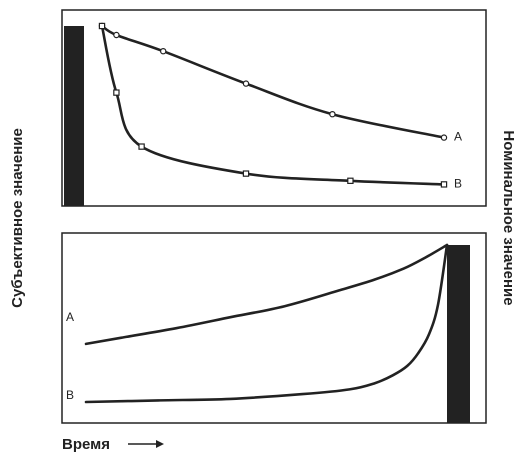 The height and width of the screenshot is (457, 522). What do you see at coordinates (86, 444) in the screenshot?
I see `x-axis-title: Время` at bounding box center [86, 444].